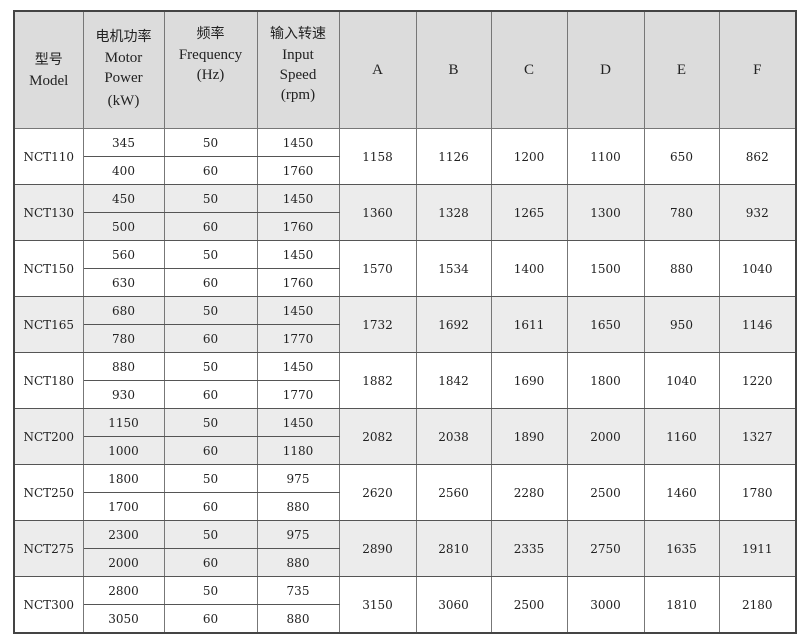 This screenshot has height=639, width=804. Describe the element at coordinates (757, 548) in the screenshot. I see `dim-f-cell: 1911` at that location.